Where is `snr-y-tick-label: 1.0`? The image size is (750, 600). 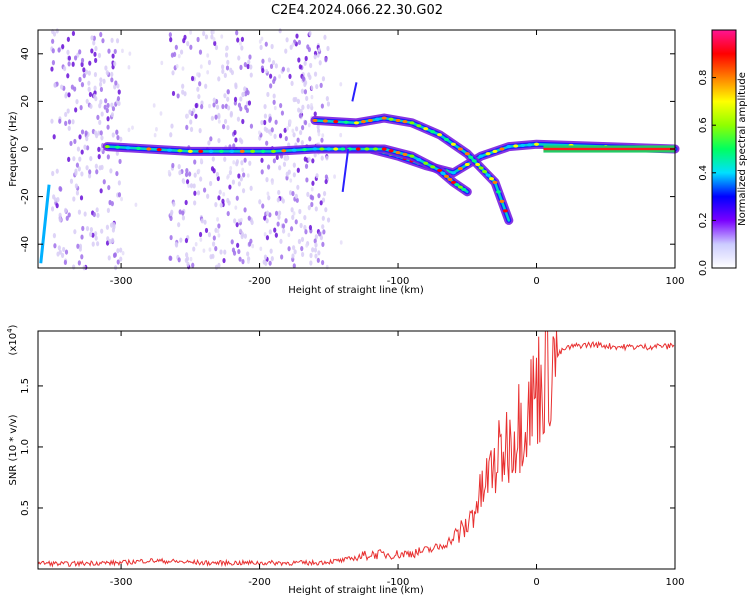
snr-y-tick-label: 1.0 is located at coordinates (25, 447).